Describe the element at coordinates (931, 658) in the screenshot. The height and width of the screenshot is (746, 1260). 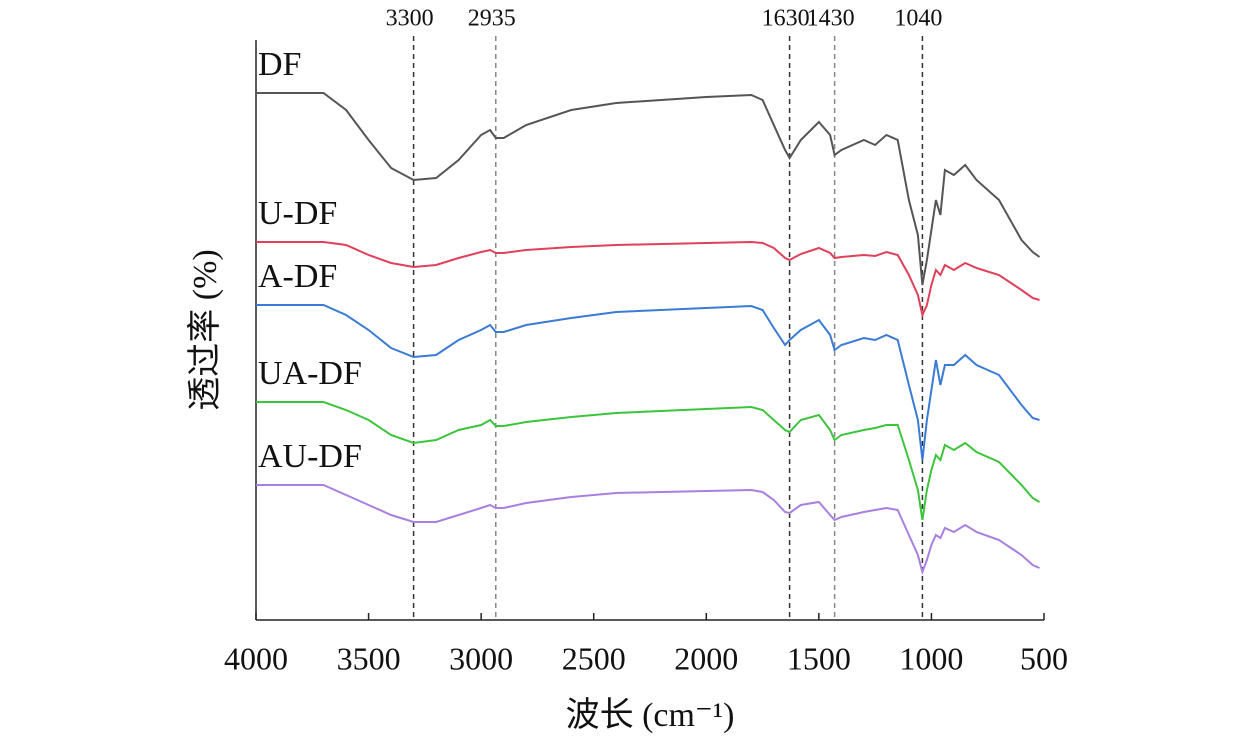
I see `x-tick-label: 1000` at that location.